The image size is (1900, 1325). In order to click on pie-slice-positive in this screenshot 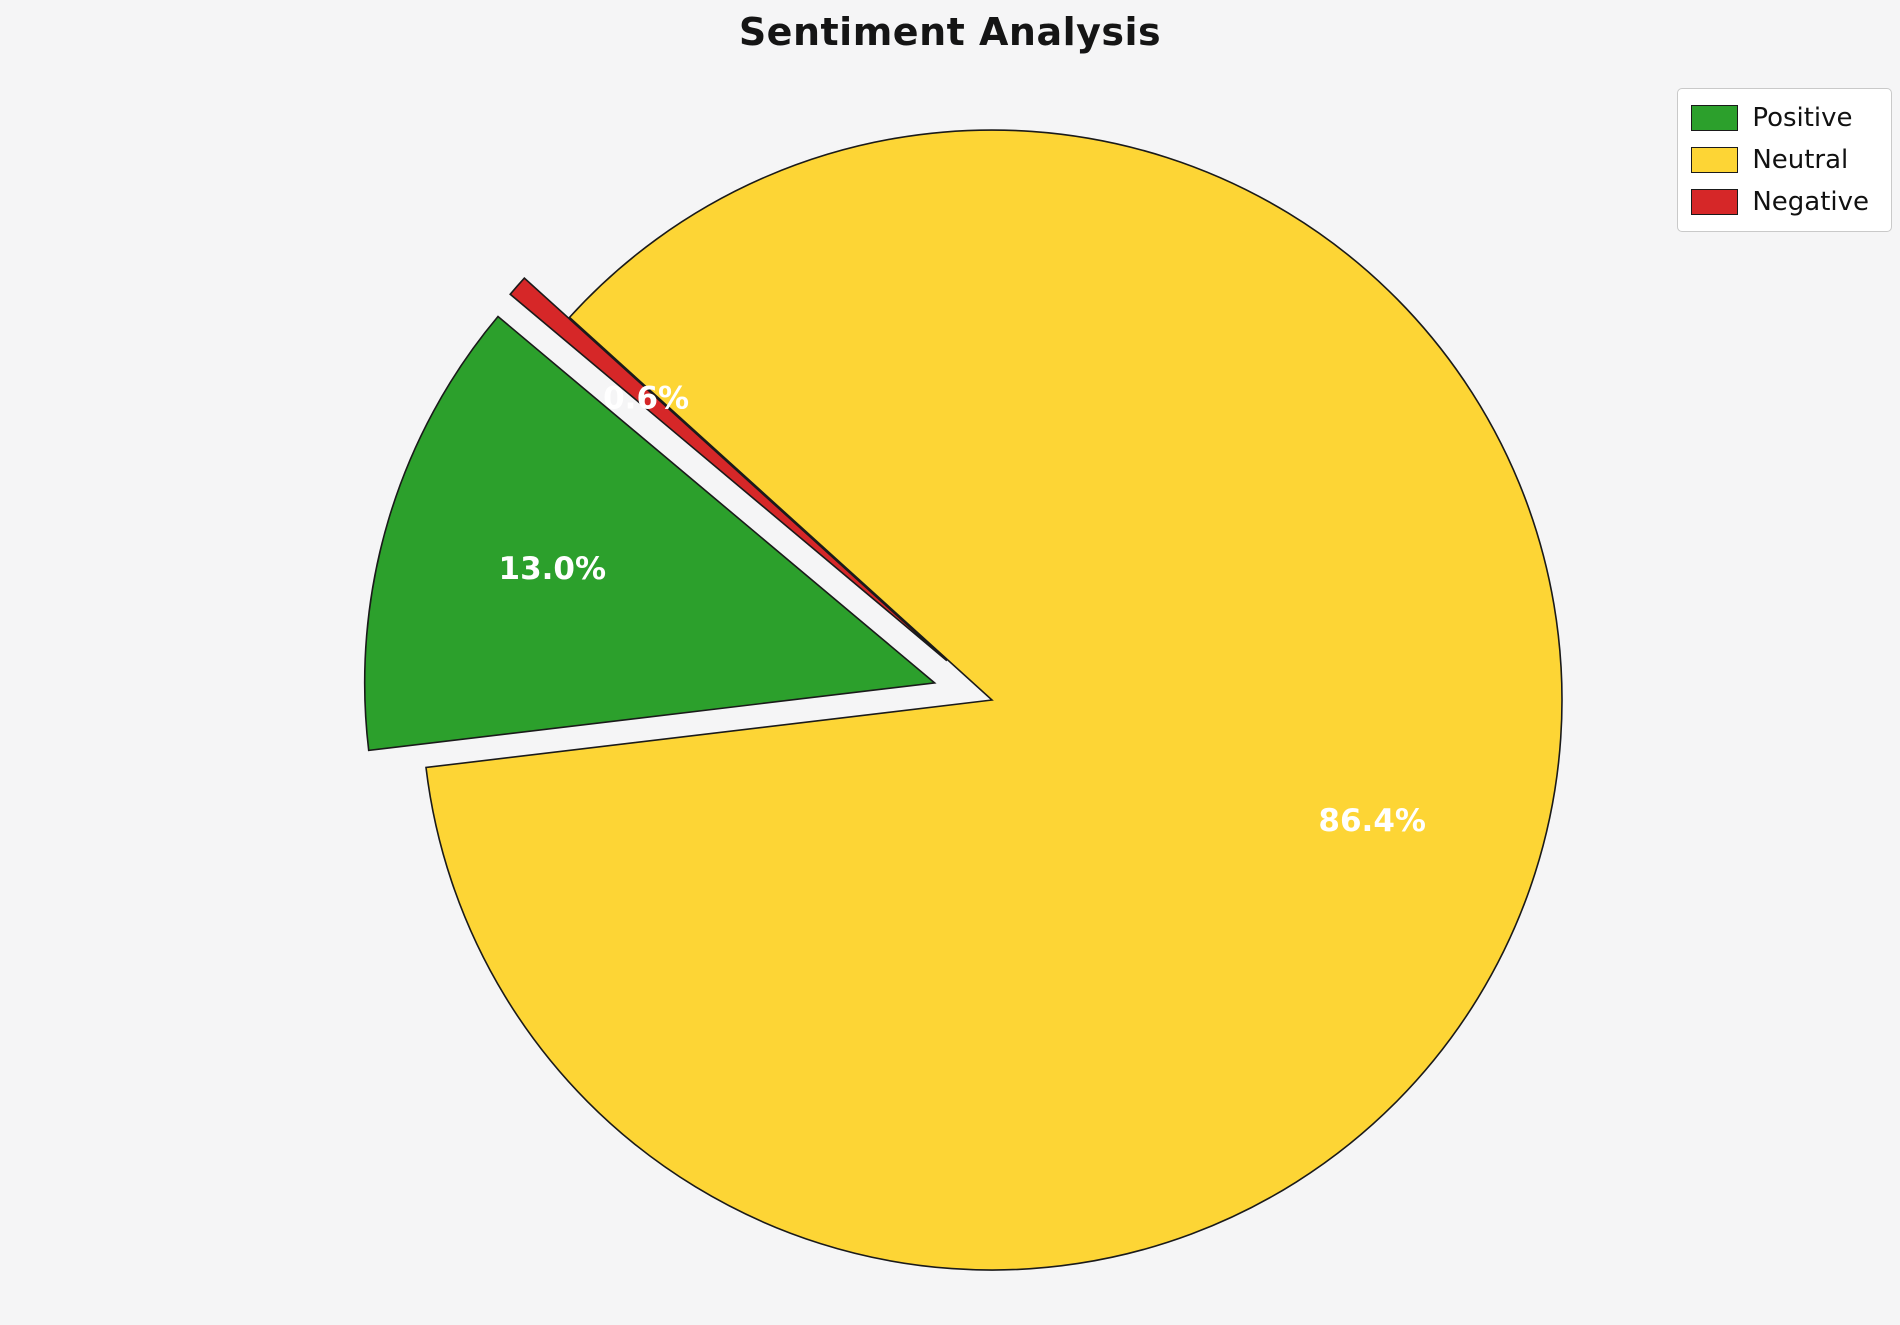, I will do `click(650, 533)`.